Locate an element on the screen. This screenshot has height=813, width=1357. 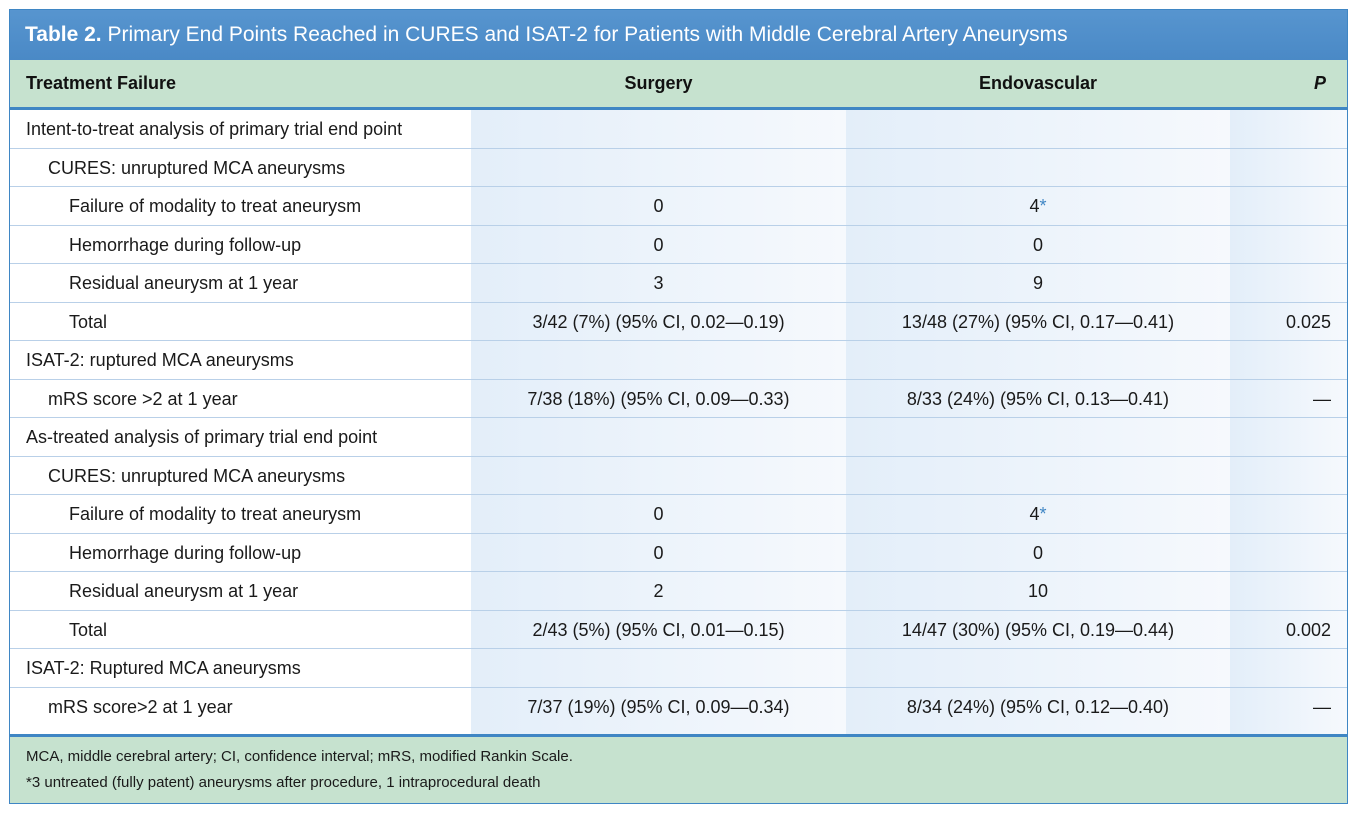
row-label: ISAT-2: Ruptured MCA aneurysms is located at coordinates (163, 668).